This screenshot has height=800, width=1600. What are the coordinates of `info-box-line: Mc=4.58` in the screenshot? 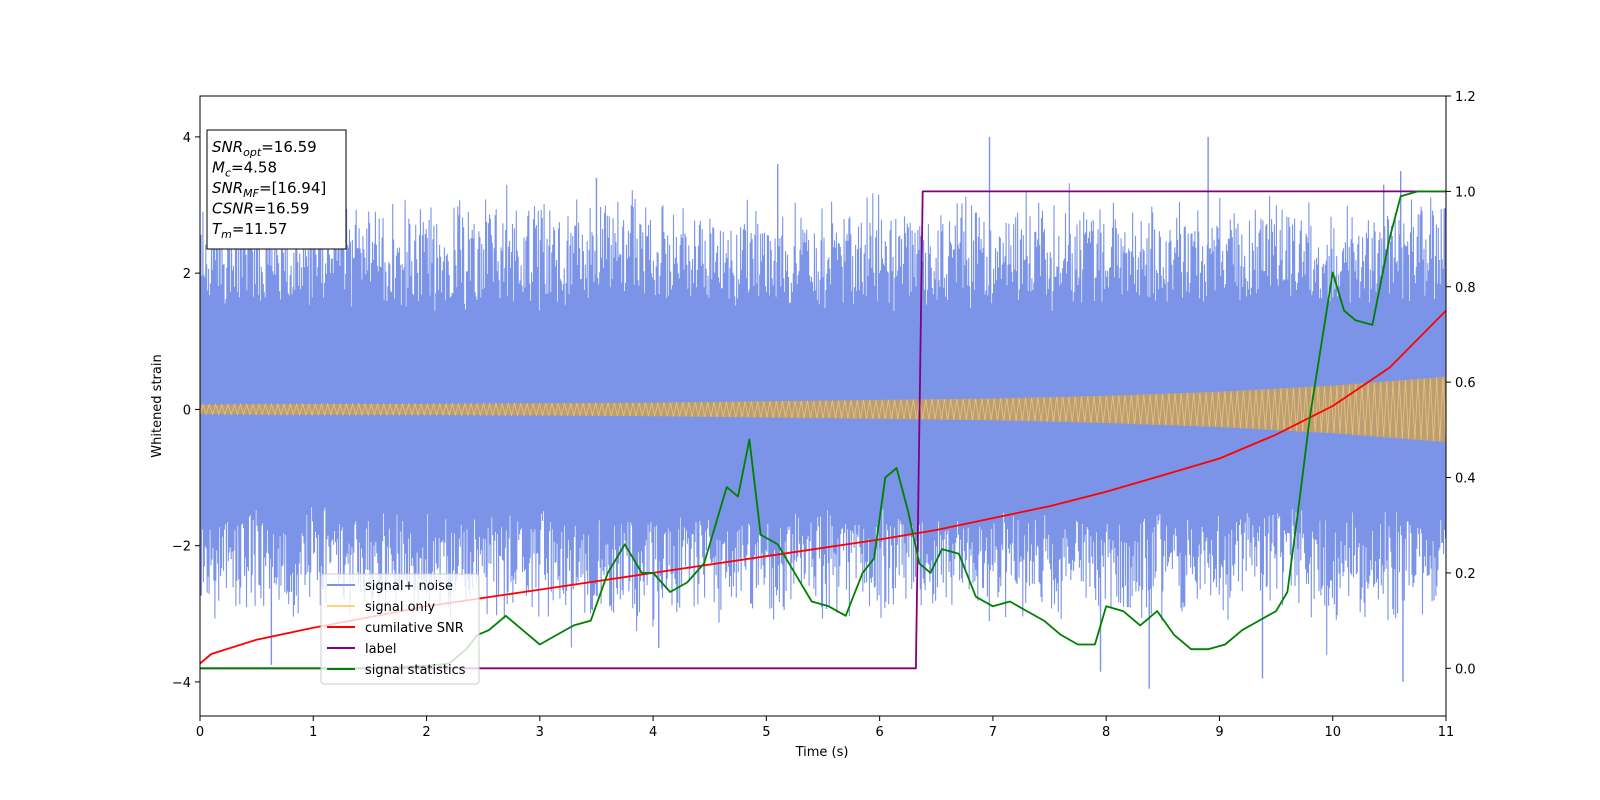 It's located at (244, 169).